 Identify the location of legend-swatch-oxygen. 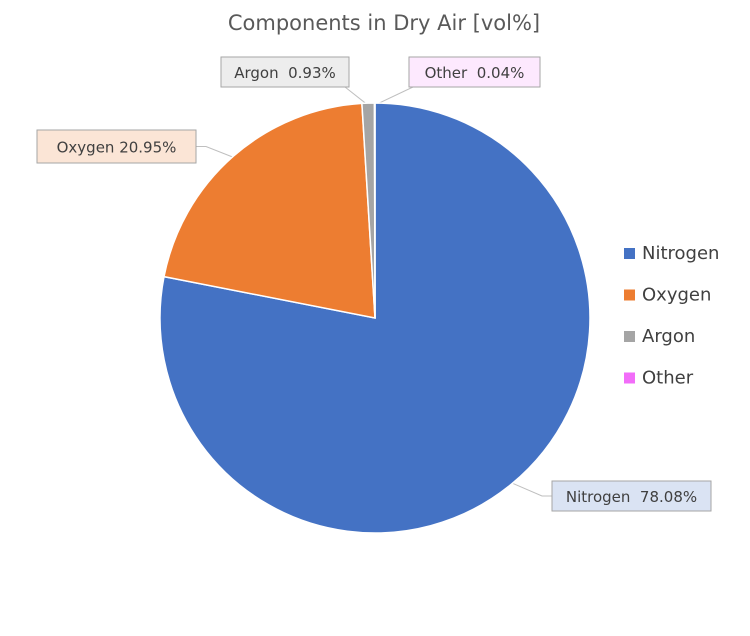
(629, 295).